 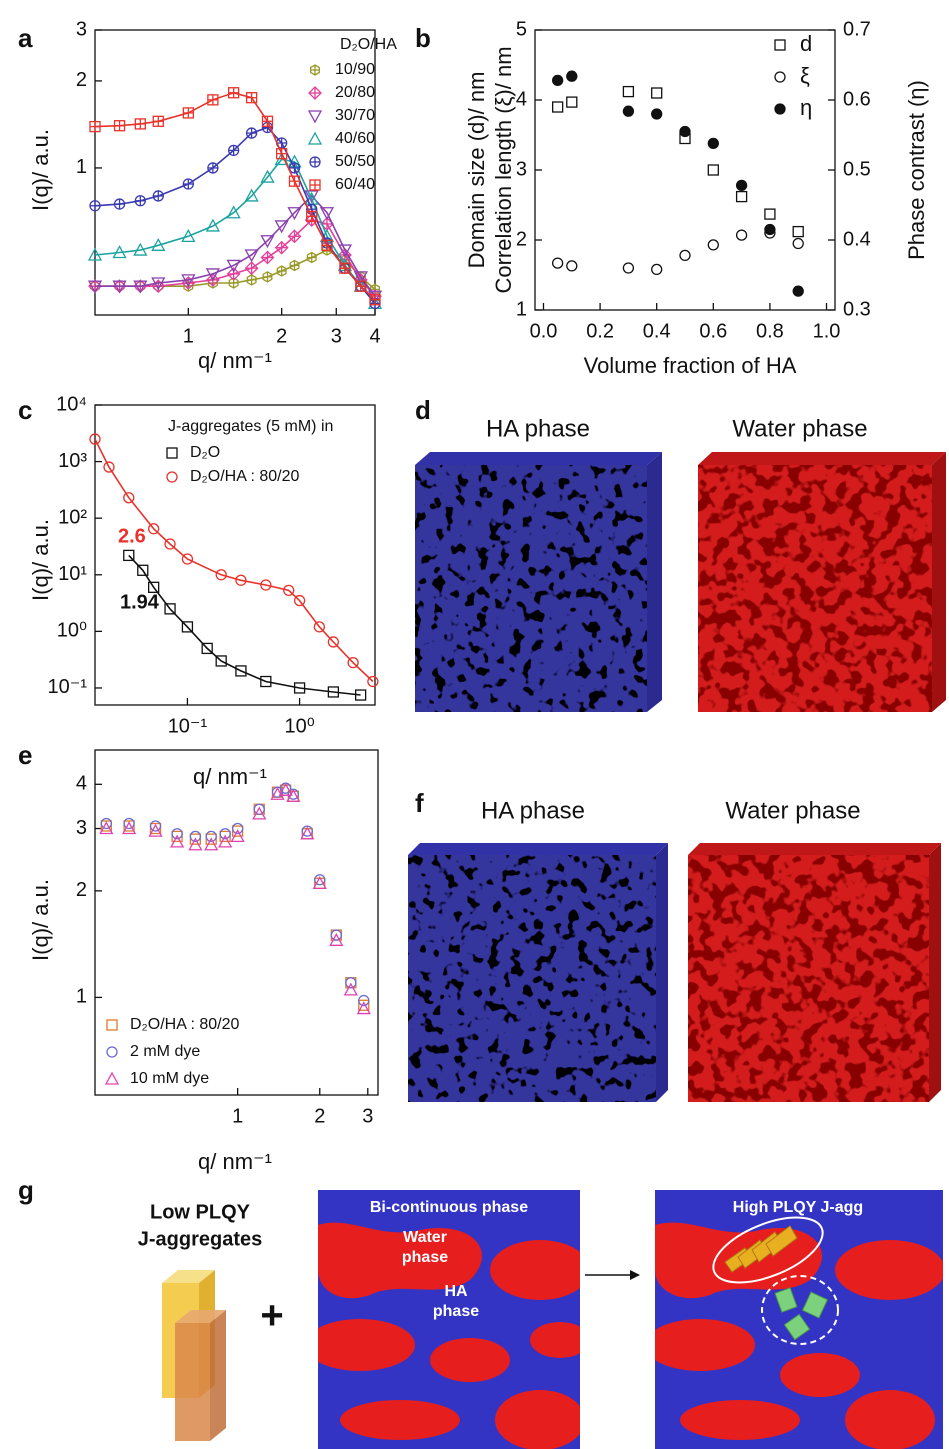 I want to click on y-tick-label: 2, so click(x=81, y=890).